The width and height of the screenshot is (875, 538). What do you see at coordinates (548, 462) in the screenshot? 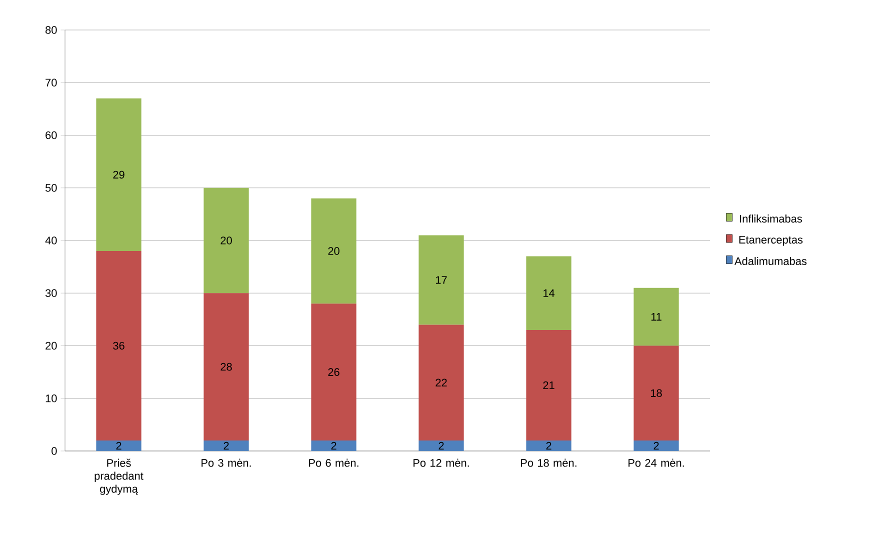
I see `x-tick-label: Po 18 mėn.` at bounding box center [548, 462].